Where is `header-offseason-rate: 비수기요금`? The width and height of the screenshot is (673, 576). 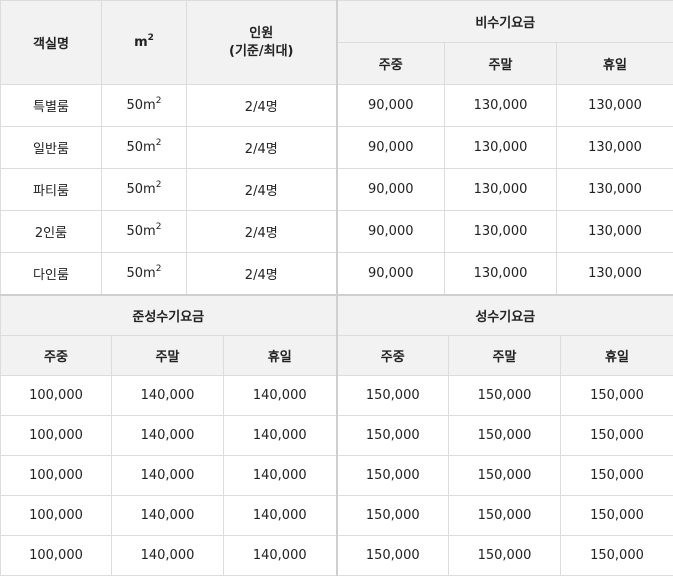
header-offseason-rate: 비수기요금 is located at coordinates (505, 22).